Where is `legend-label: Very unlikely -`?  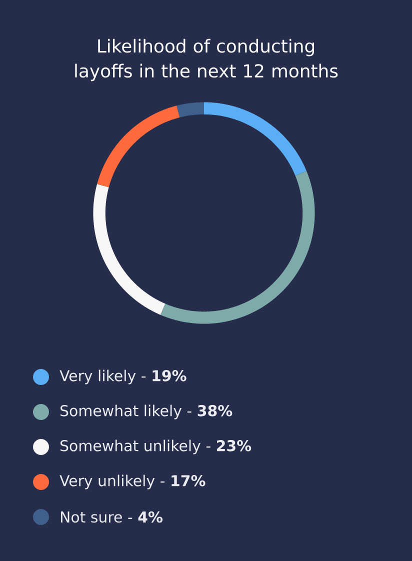 legend-label: Very unlikely - is located at coordinates (112, 482).